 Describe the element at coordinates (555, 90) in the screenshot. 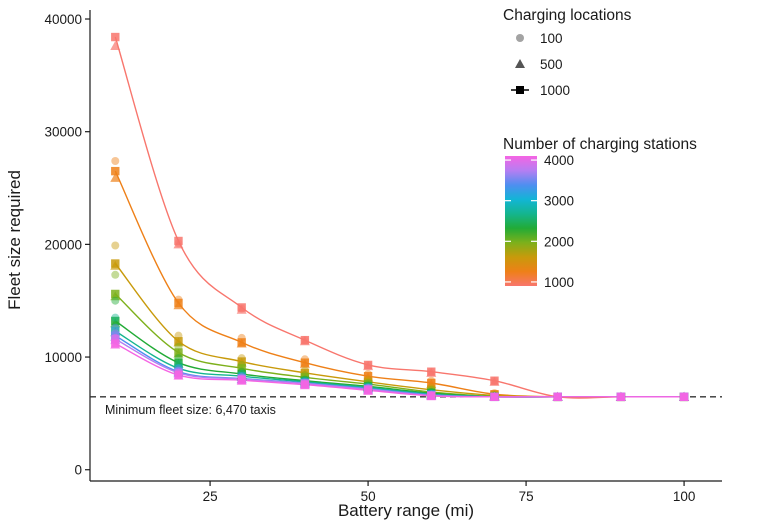

I see `legend-shape-label-1000: 1000` at that location.